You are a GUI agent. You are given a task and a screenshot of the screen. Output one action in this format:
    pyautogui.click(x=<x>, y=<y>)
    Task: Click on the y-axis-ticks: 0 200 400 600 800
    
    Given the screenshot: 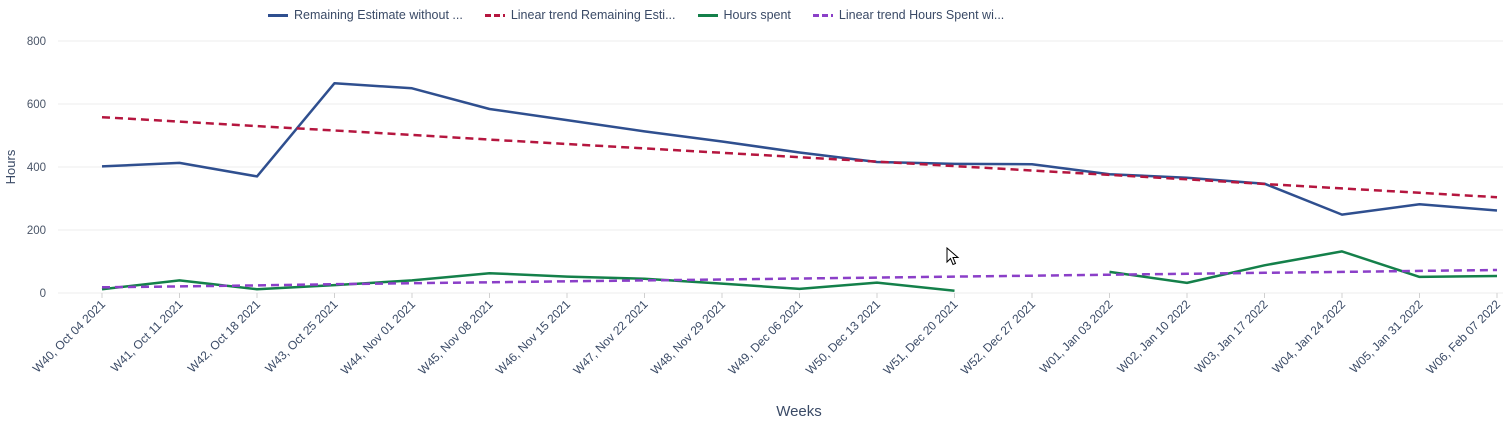 What is the action you would take?
    pyautogui.click(x=36, y=168)
    